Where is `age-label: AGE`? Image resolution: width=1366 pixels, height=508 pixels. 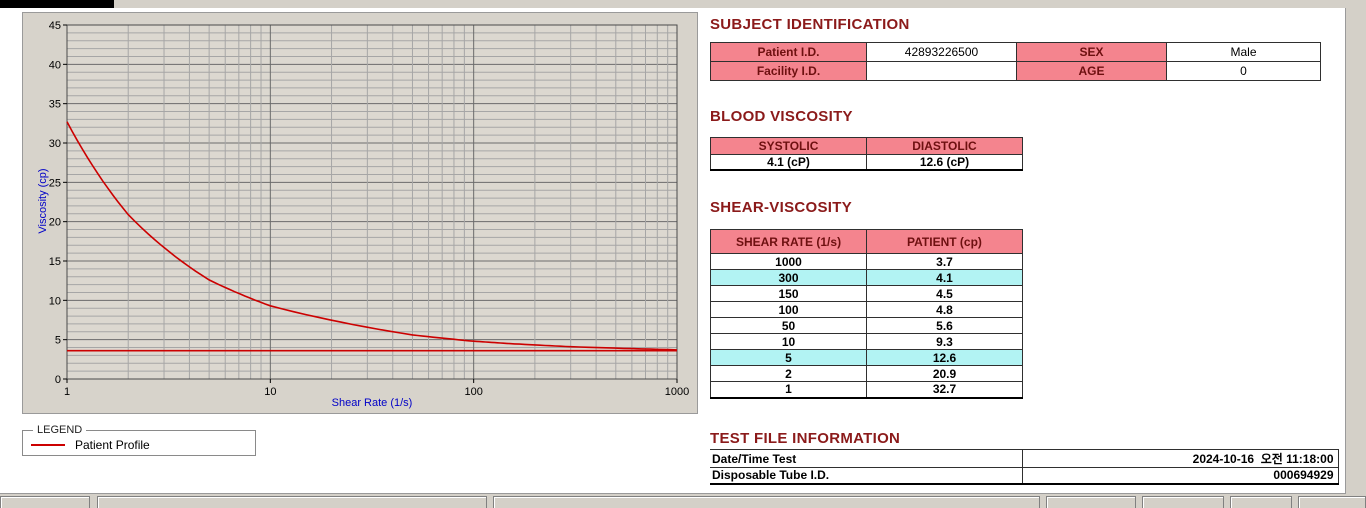 age-label: AGE is located at coordinates (1091, 71).